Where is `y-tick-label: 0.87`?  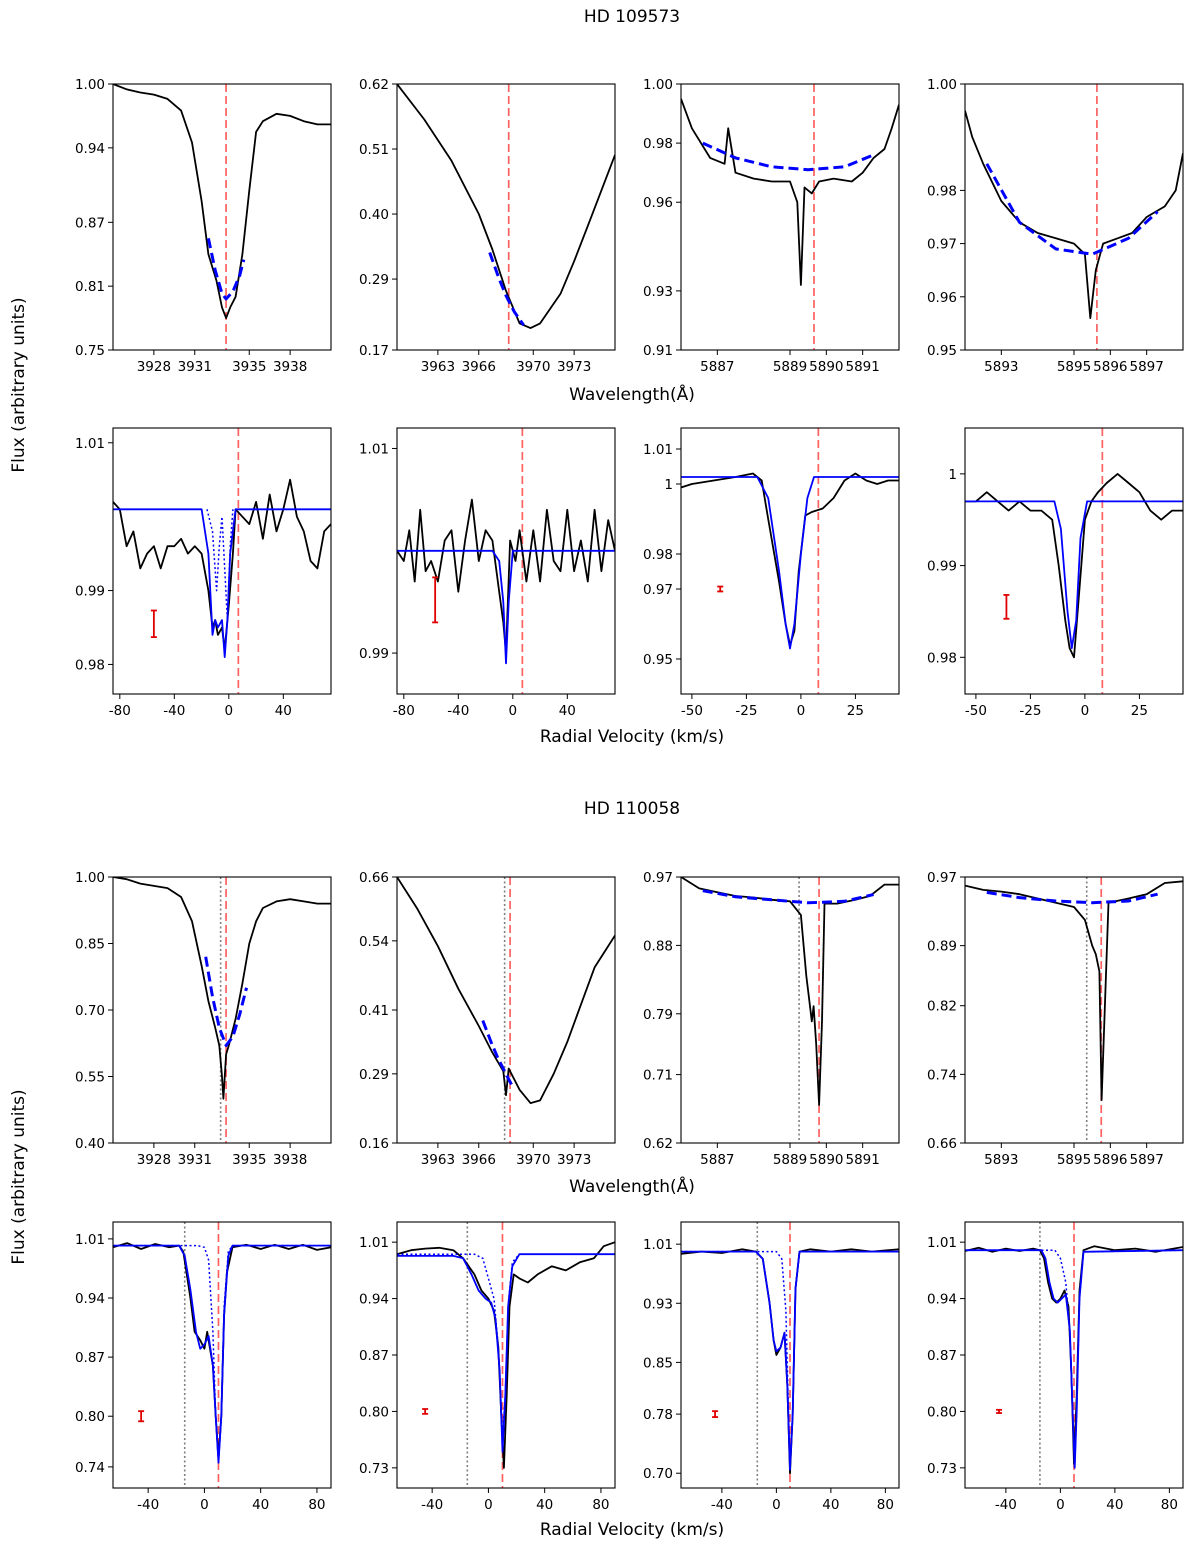
y-tick-label: 0.87 is located at coordinates (90, 223).